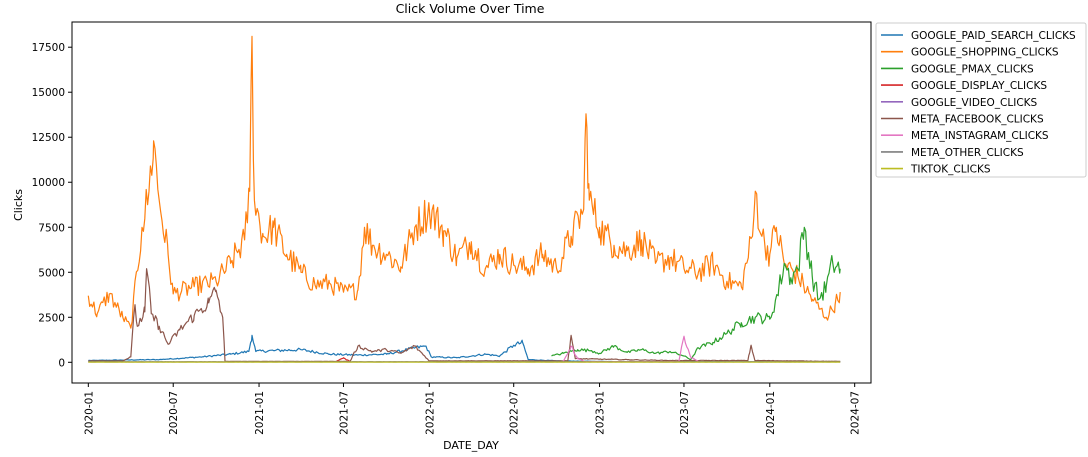  I want to click on x-axis-label: DATE_DAY, so click(471, 445).